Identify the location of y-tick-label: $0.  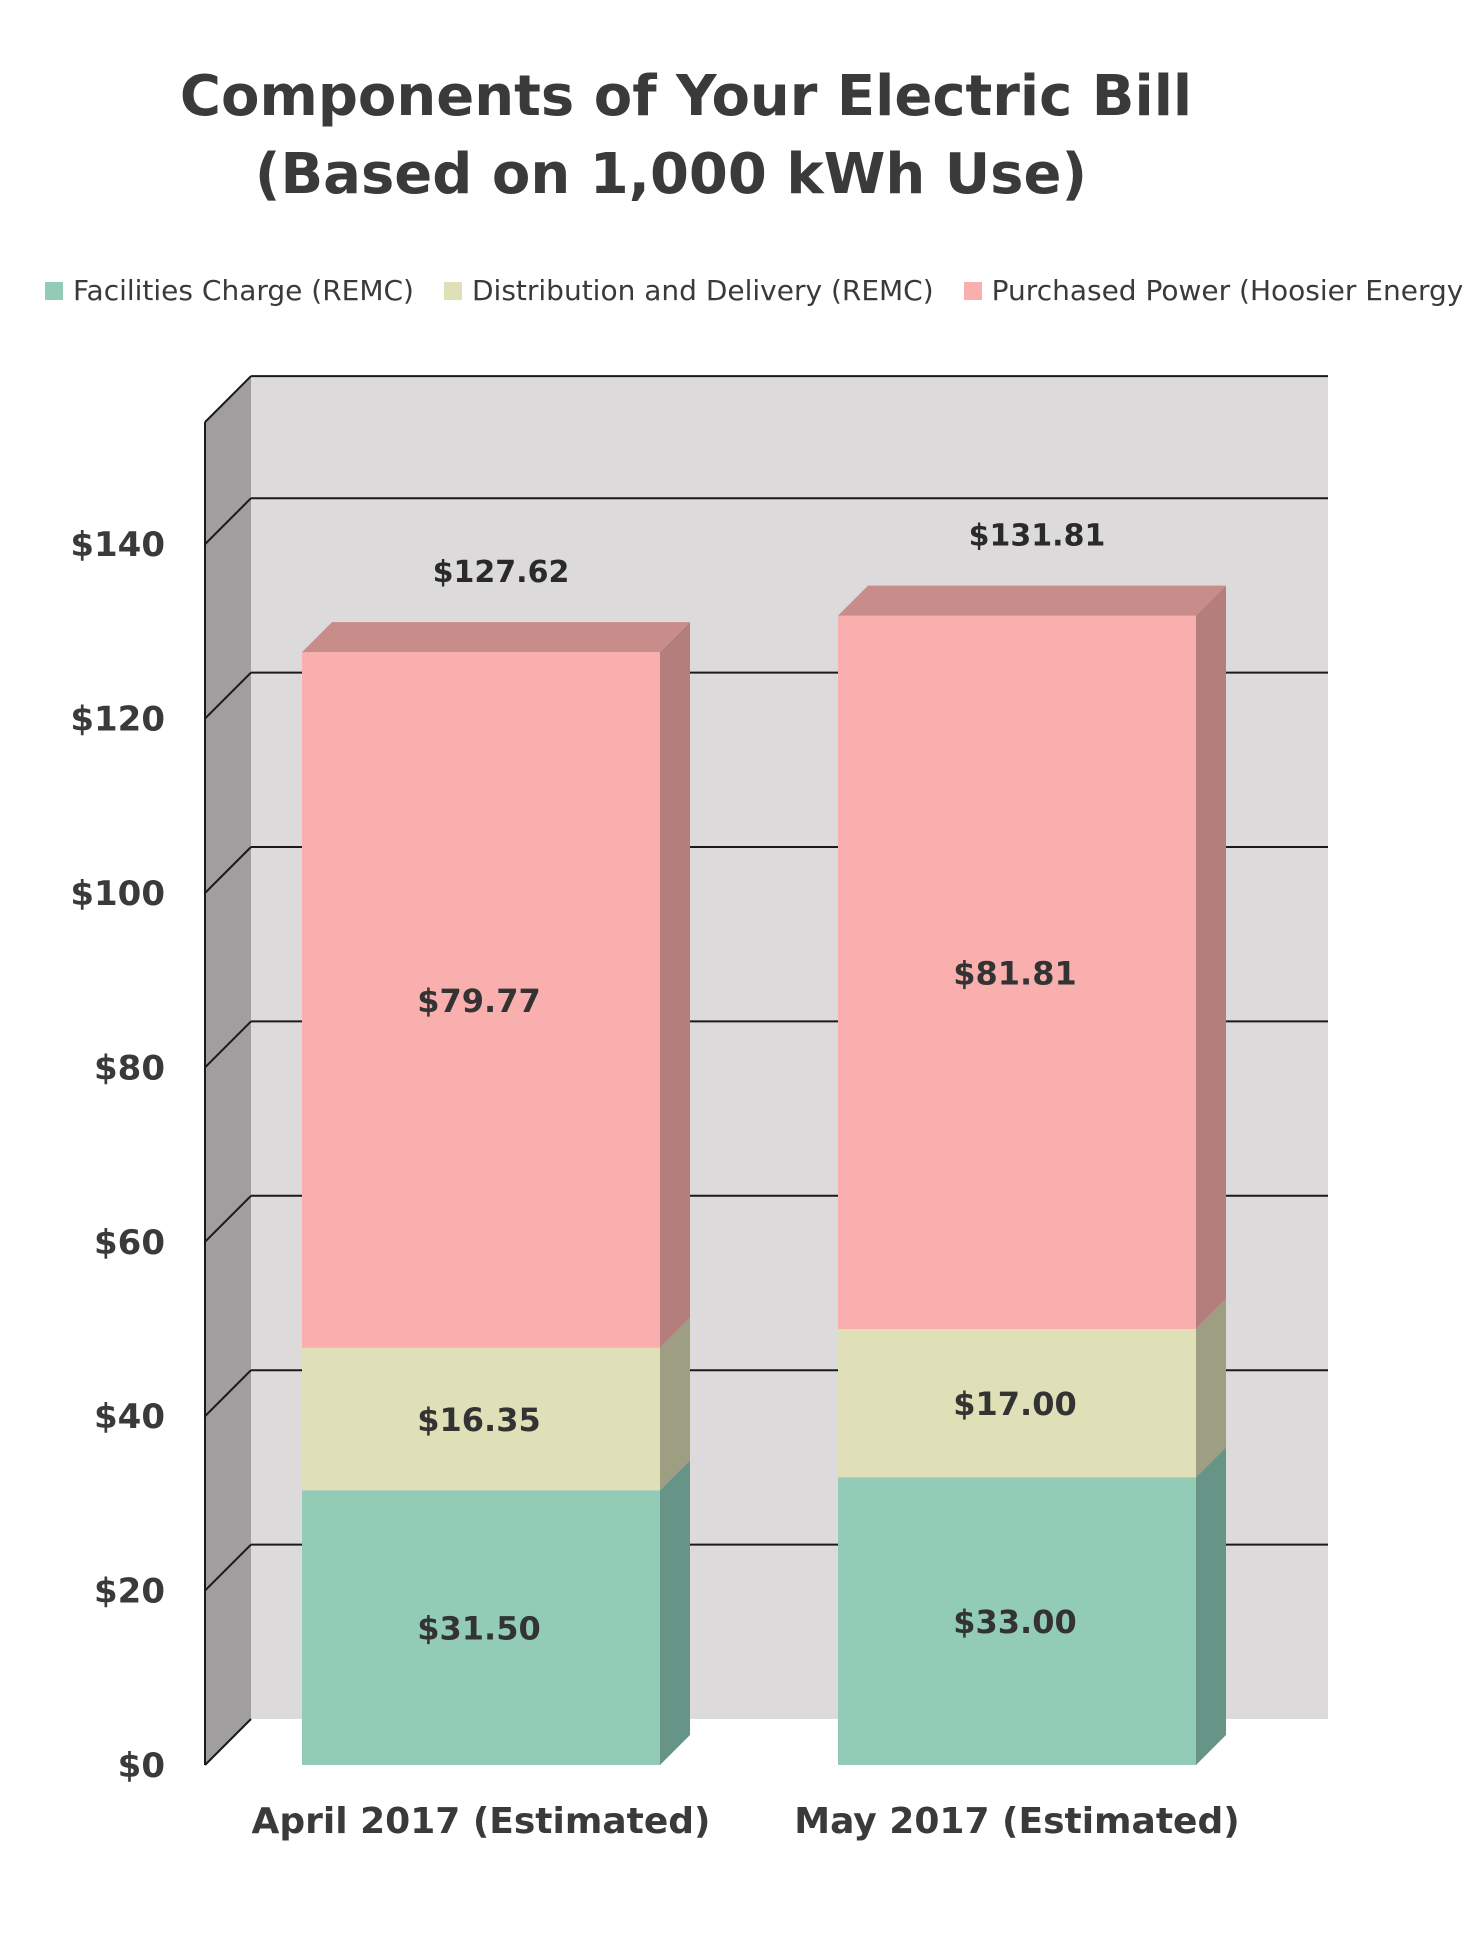
(141, 1766).